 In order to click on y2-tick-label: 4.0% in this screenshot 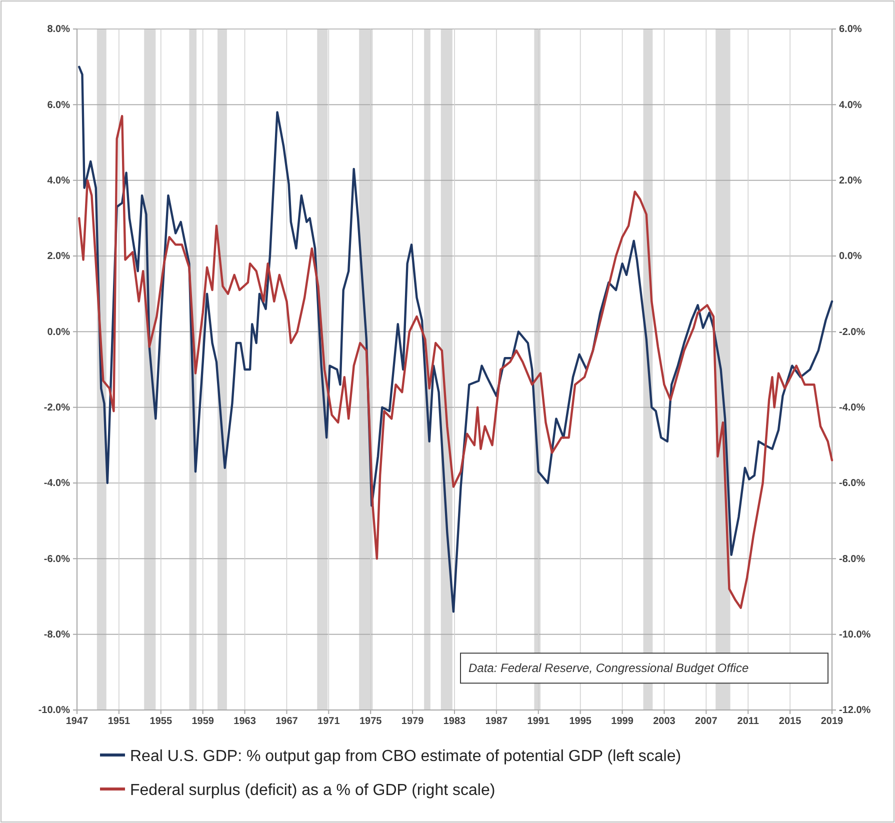, I will do `click(850, 105)`.